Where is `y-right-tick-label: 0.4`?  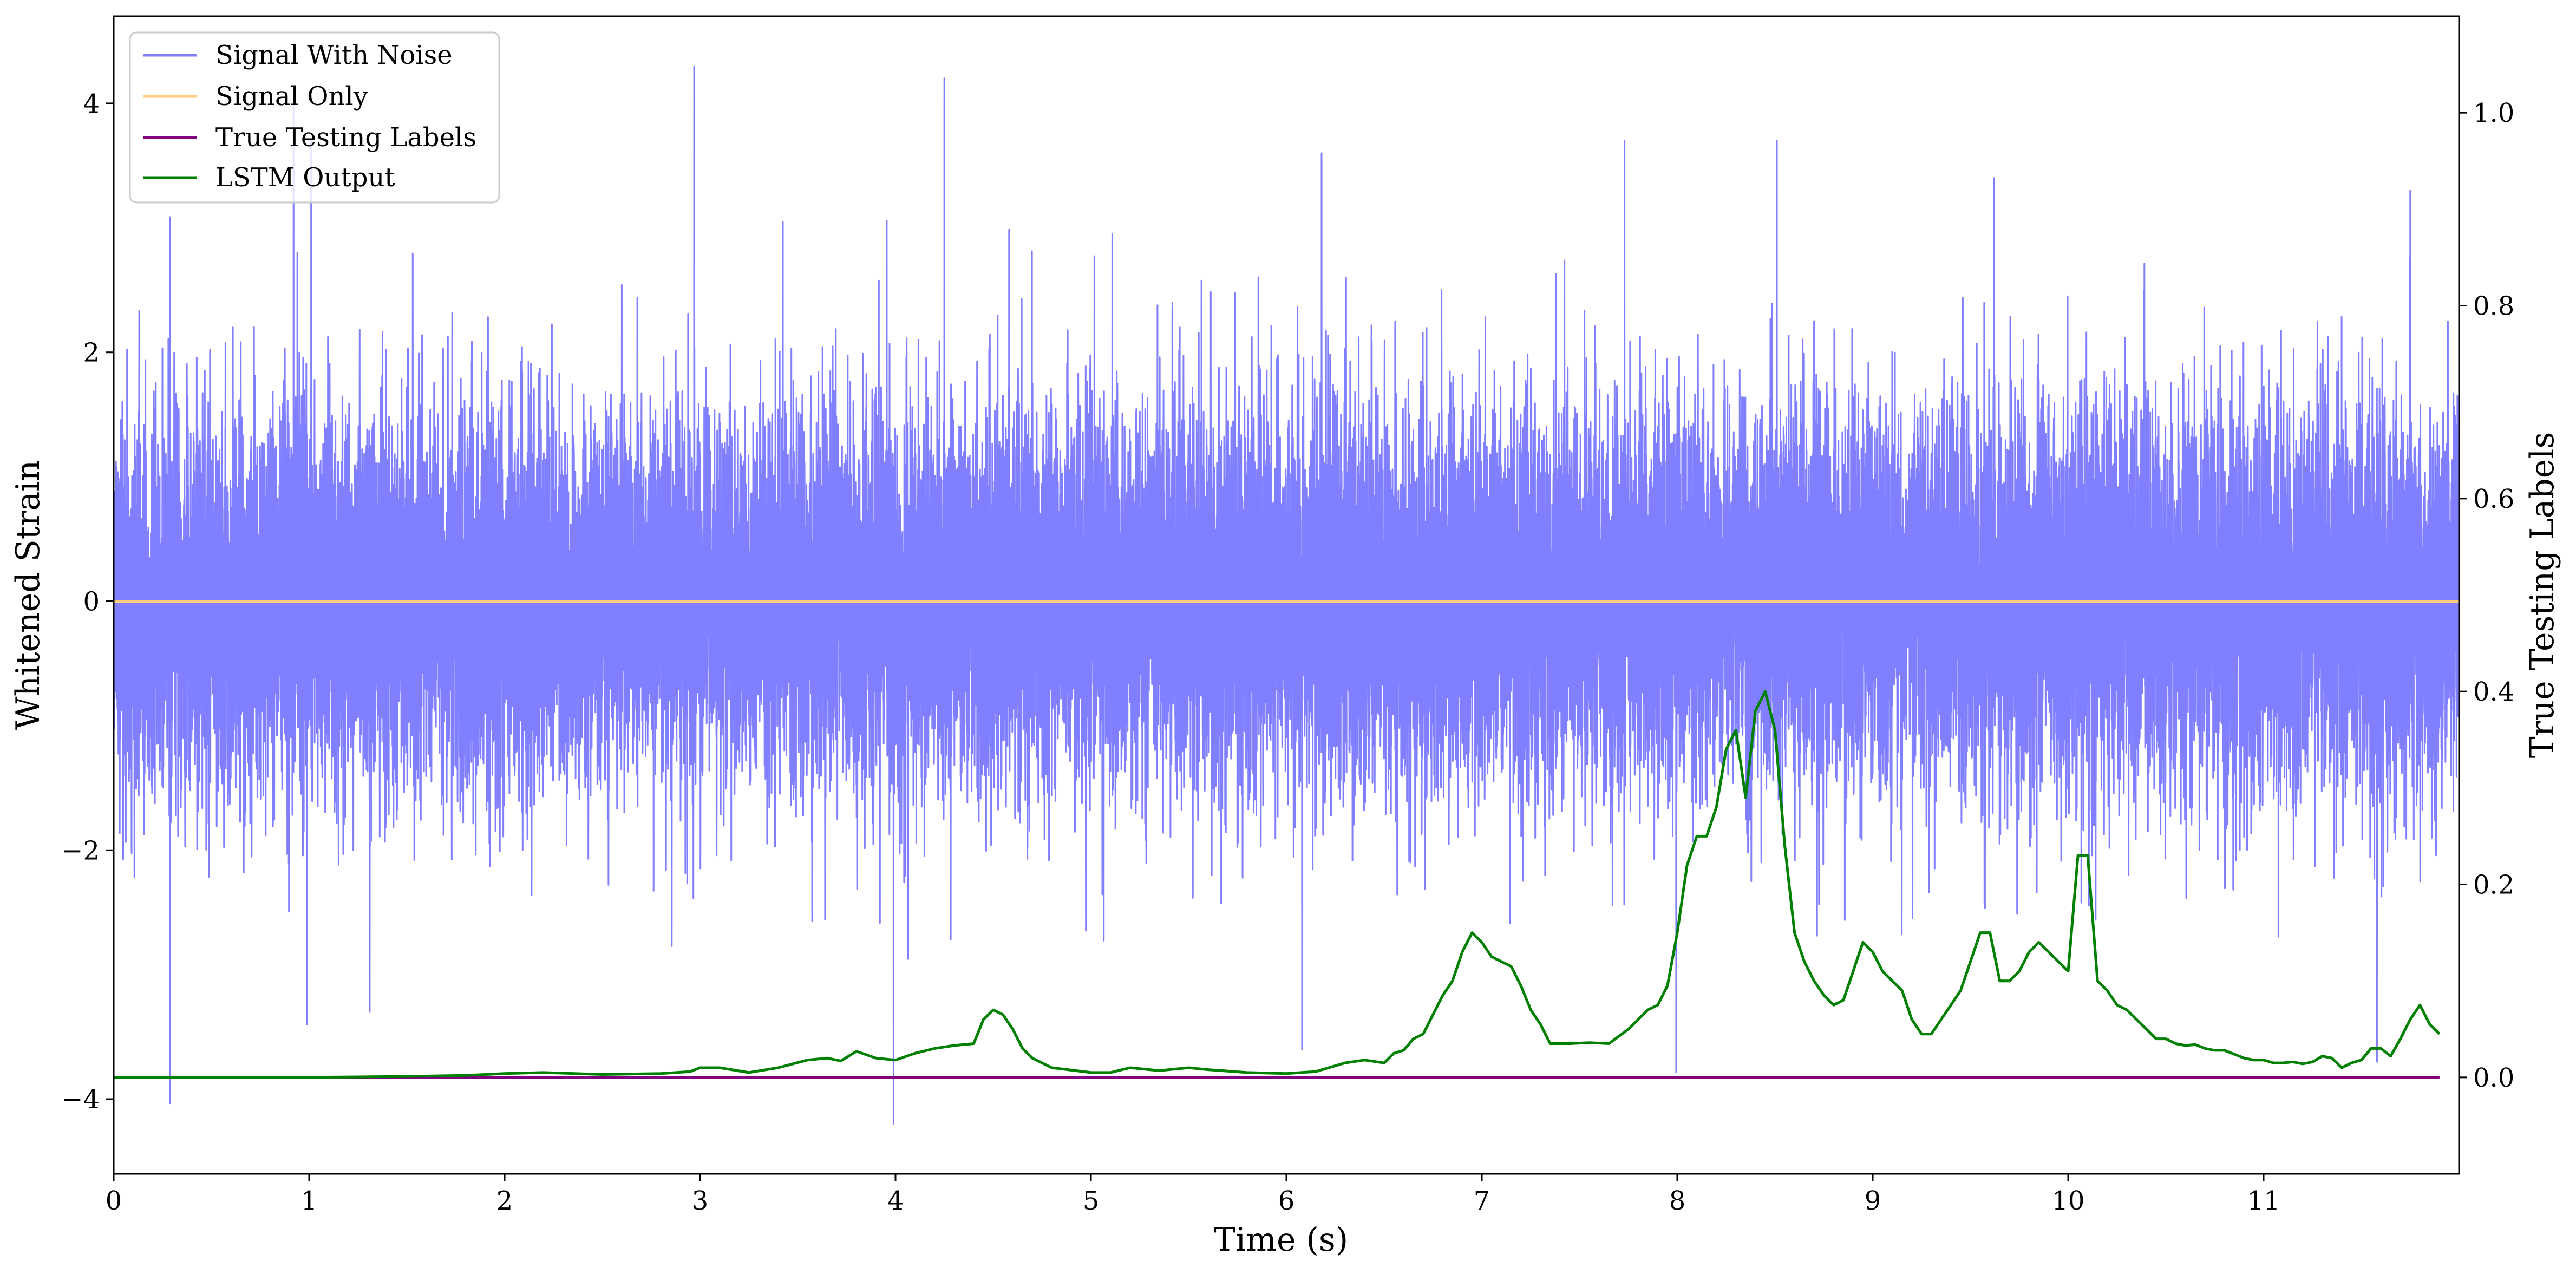 y-right-tick-label: 0.4 is located at coordinates (2493, 692).